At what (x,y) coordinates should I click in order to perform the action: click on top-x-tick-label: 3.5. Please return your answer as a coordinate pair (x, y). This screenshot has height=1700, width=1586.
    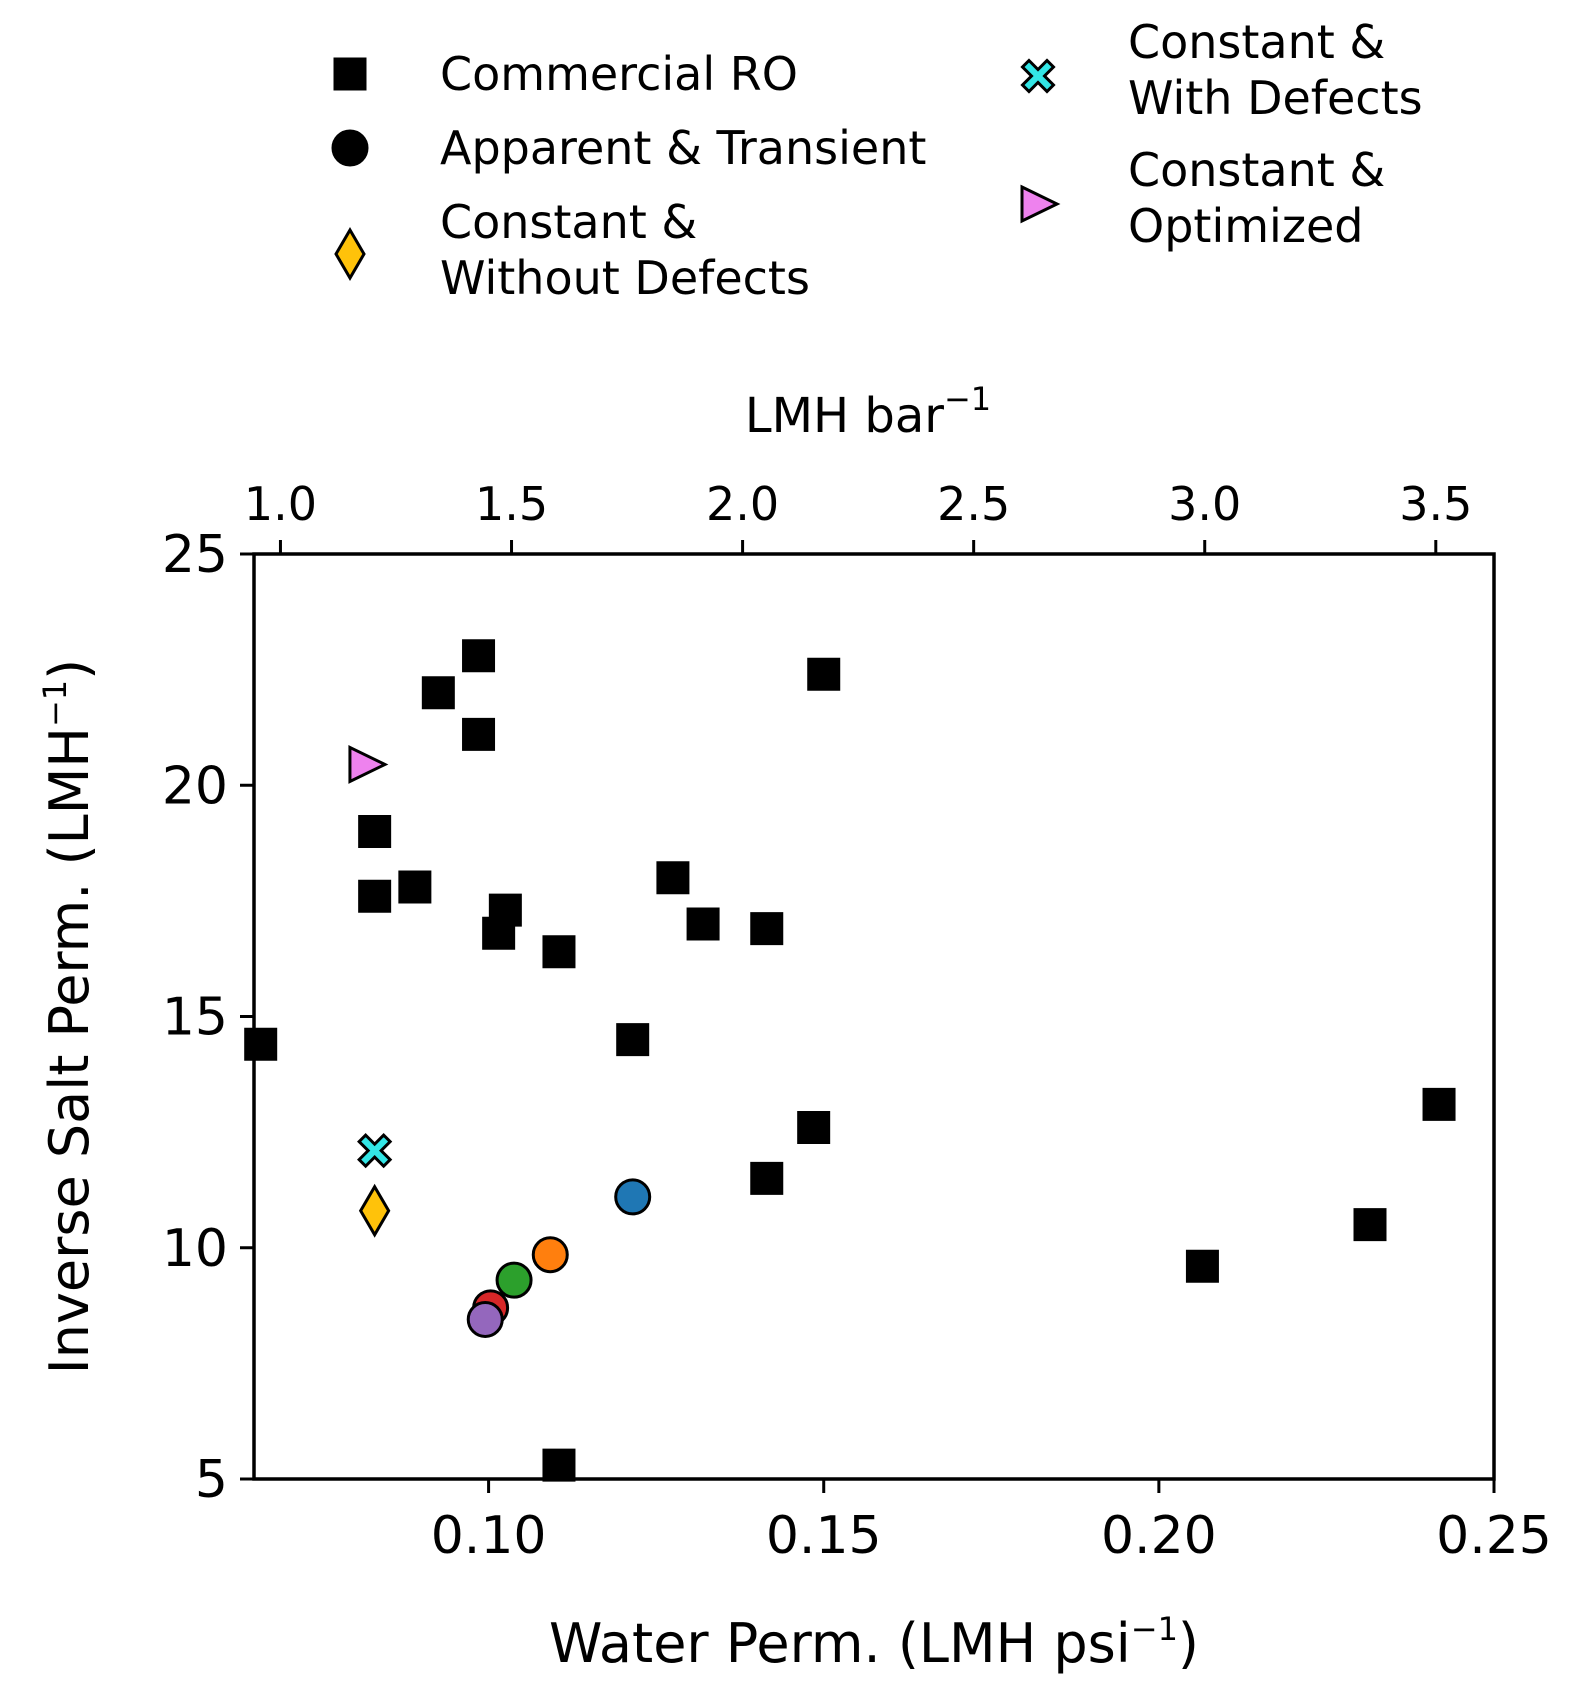
    Looking at the image, I should click on (1435, 504).